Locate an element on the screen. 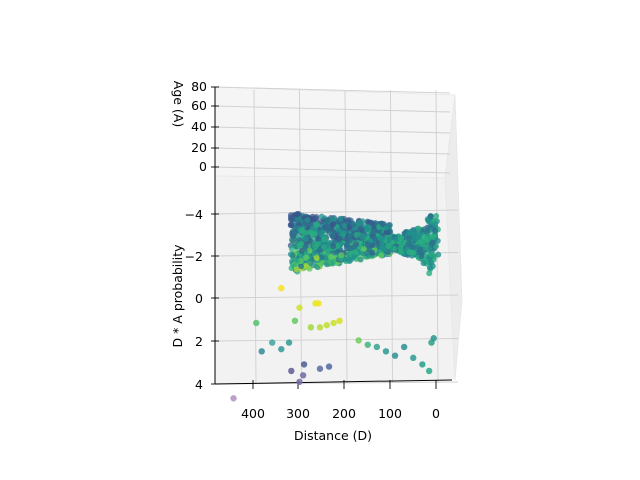 The width and height of the screenshot is (640, 480). grid-line-x is located at coordinates (255, 236).